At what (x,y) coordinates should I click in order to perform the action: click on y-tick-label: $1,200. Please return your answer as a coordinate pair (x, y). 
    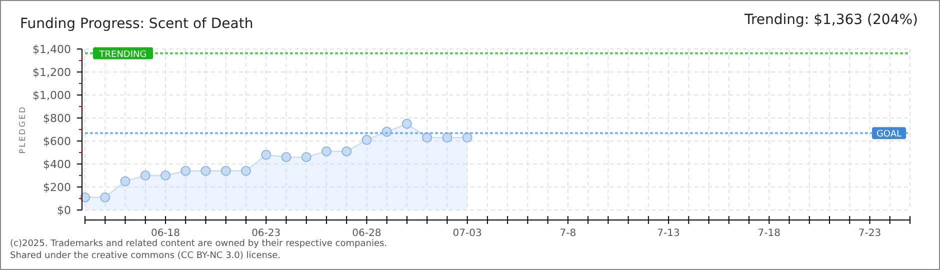
    Looking at the image, I should click on (51, 72).